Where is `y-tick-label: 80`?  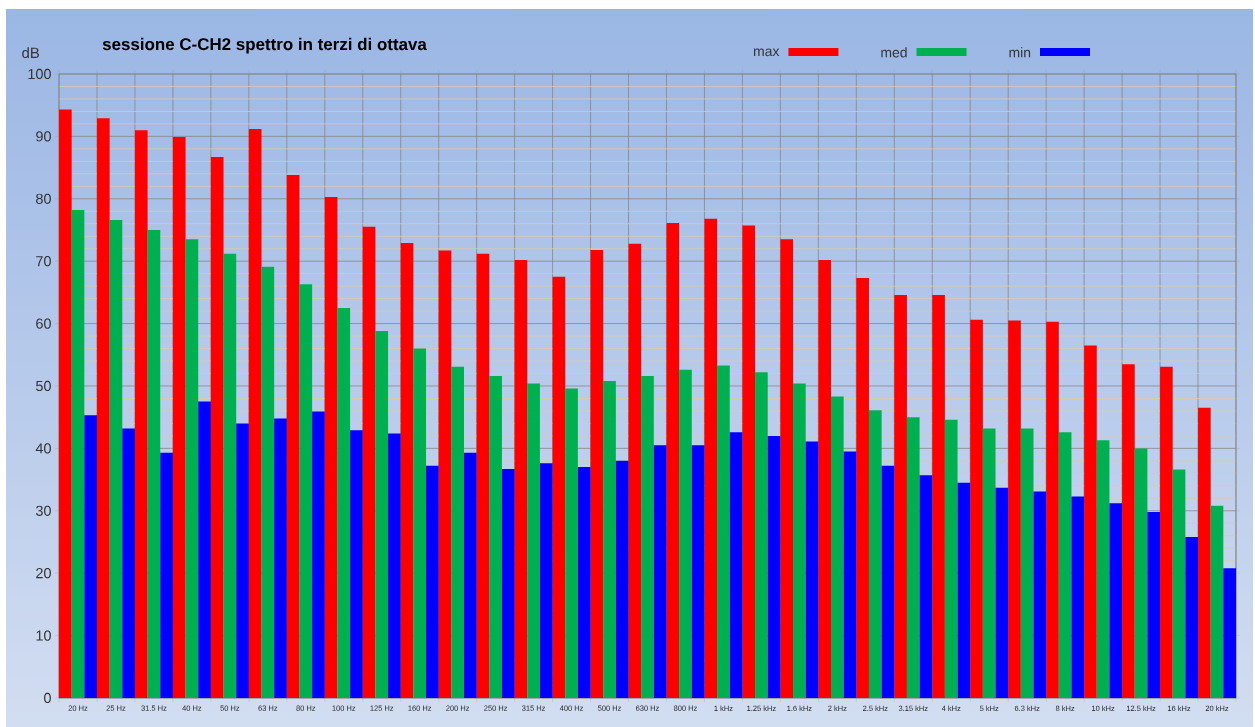 y-tick-label: 80 is located at coordinates (43, 198).